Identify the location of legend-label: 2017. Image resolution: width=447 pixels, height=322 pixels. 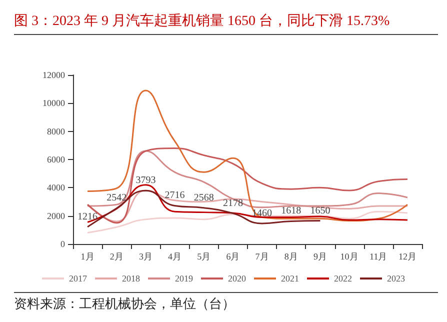
(78, 279).